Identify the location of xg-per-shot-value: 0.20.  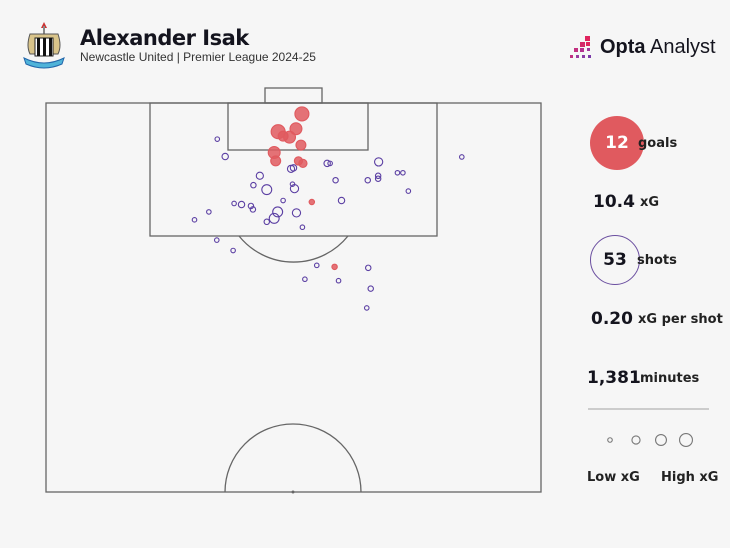
(612, 319).